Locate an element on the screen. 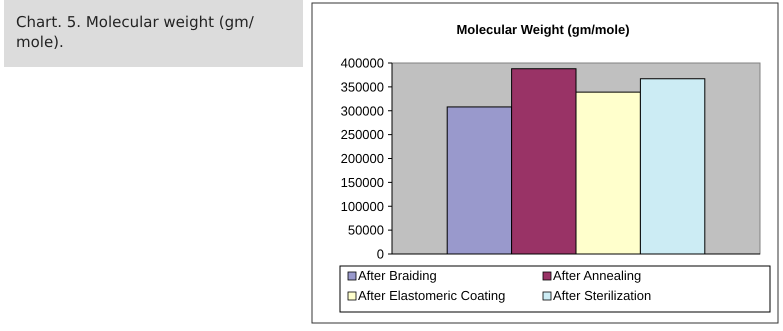 Image resolution: width=783 pixels, height=331 pixels. legend-label: After Braiding is located at coordinates (397, 275).